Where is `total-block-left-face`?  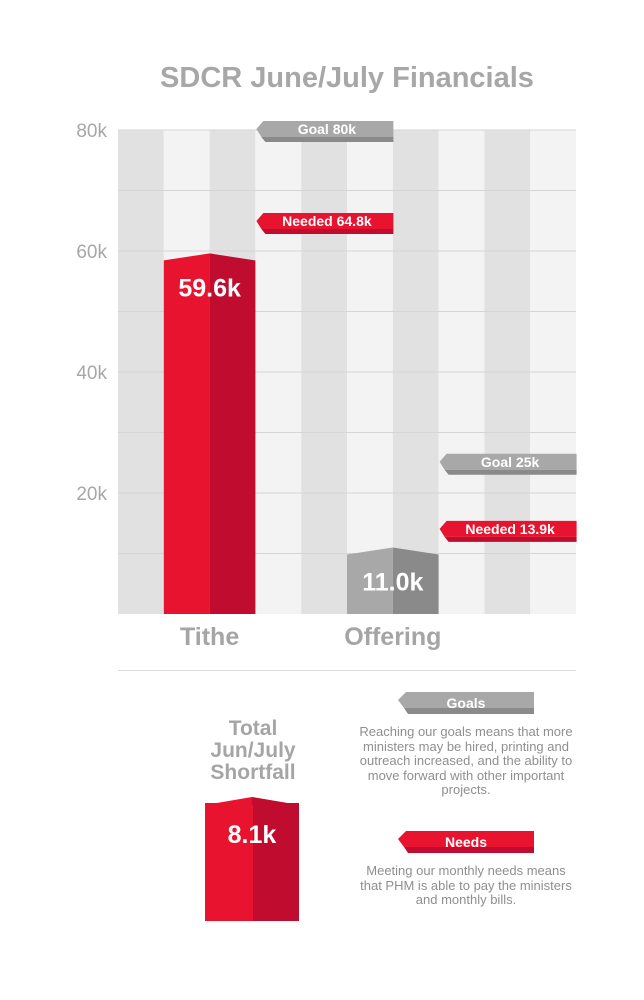
total-block-left-face is located at coordinates (229, 862).